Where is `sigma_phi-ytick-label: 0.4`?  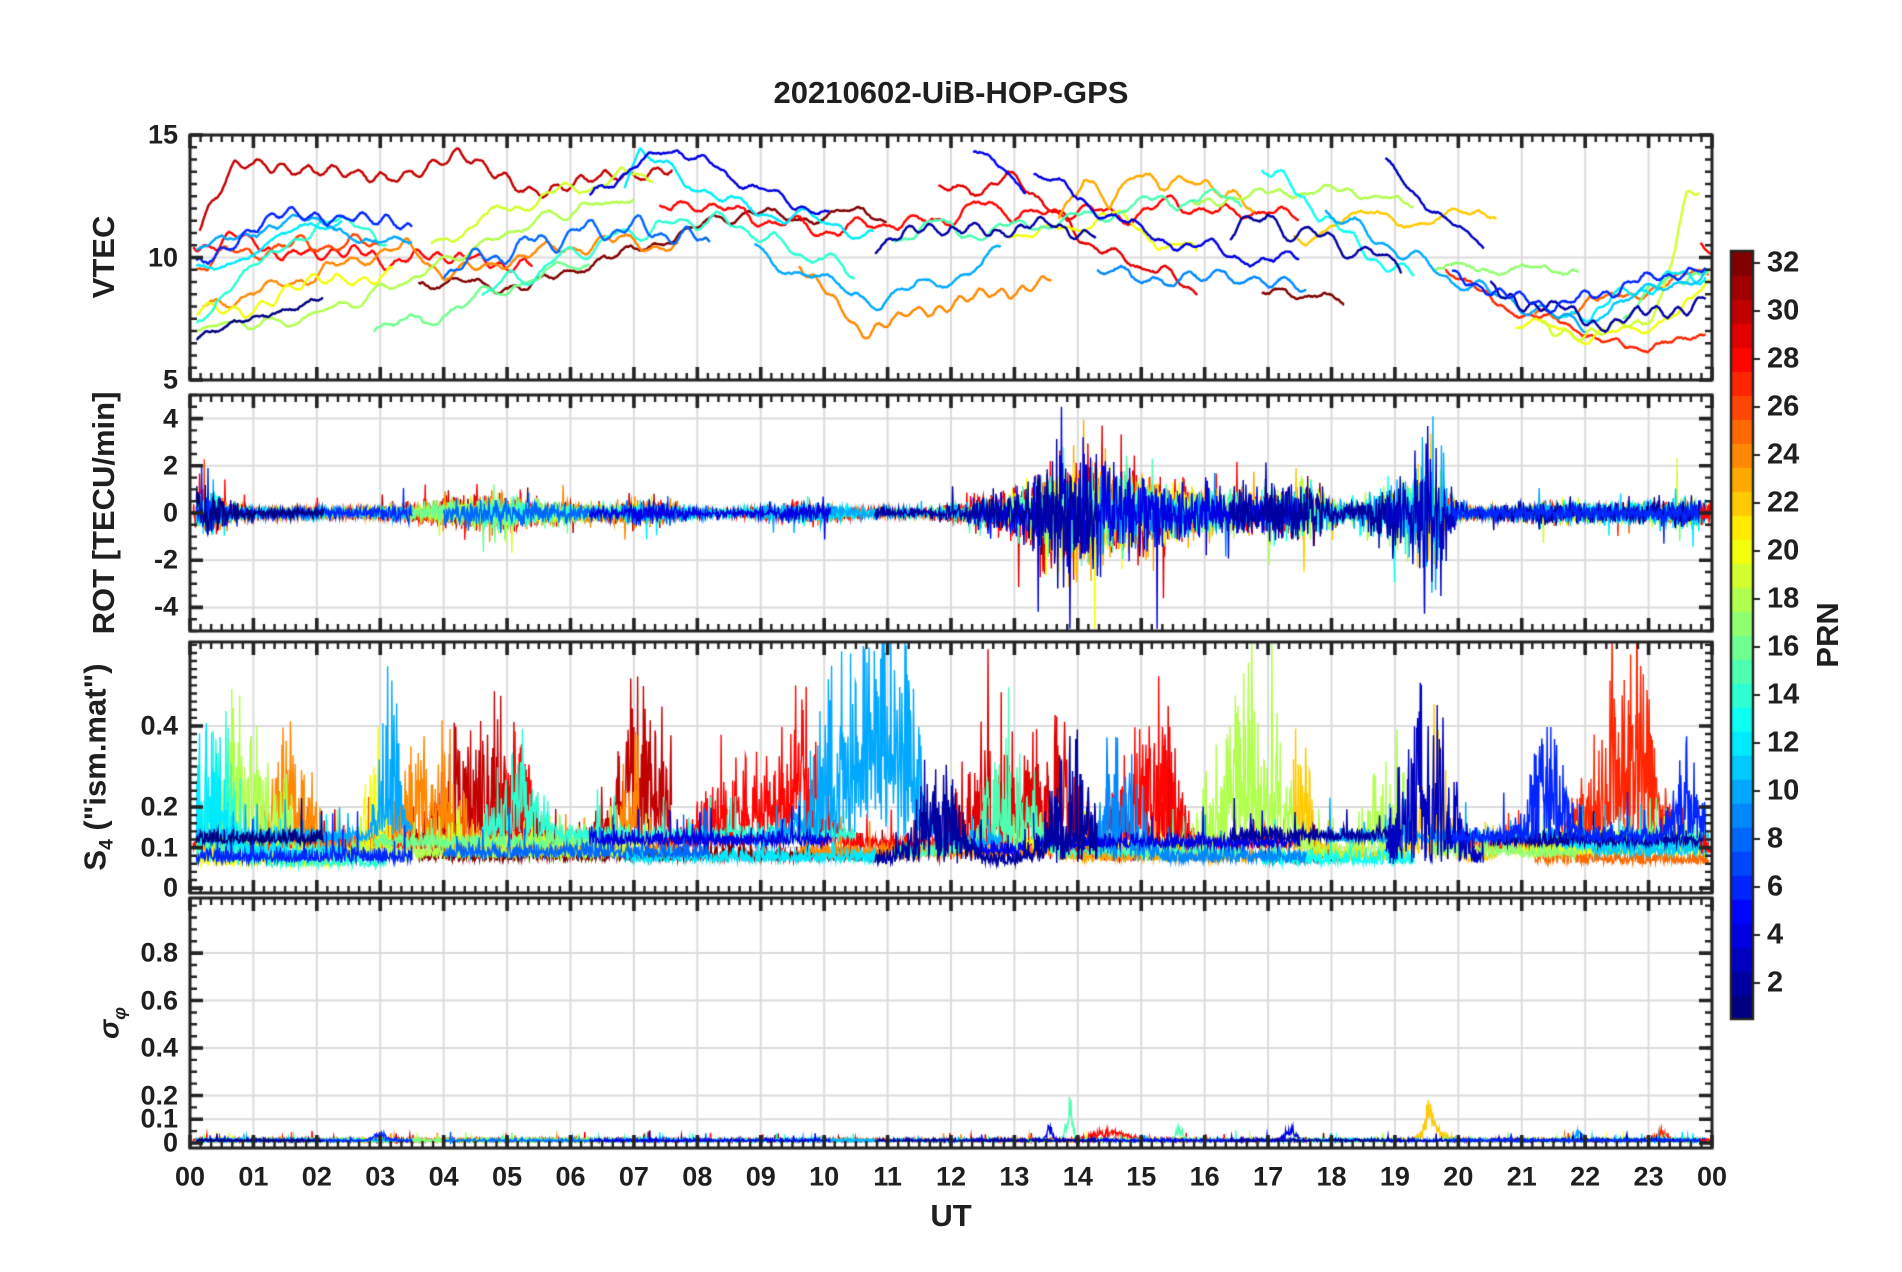
sigma_phi-ytick-label: 0.4 is located at coordinates (159, 1047).